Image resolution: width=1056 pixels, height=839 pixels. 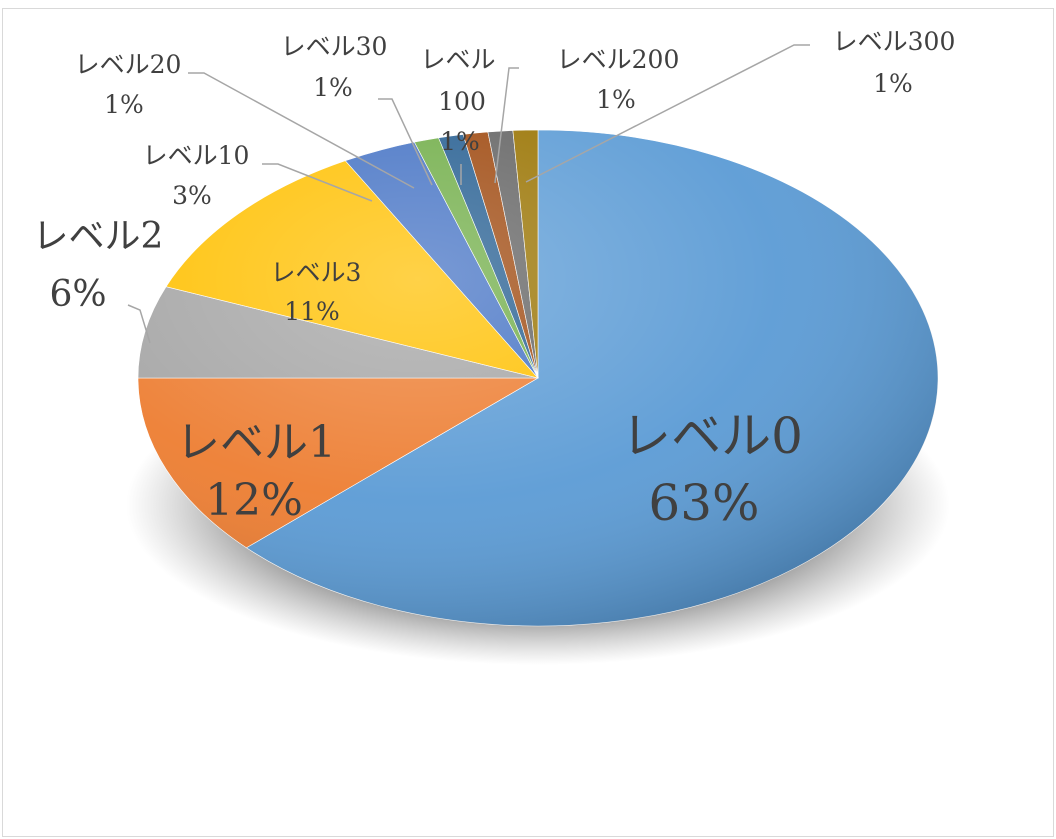 What do you see at coordinates (506, 125) in the screenshot?
I see `leader-line-level200` at bounding box center [506, 125].